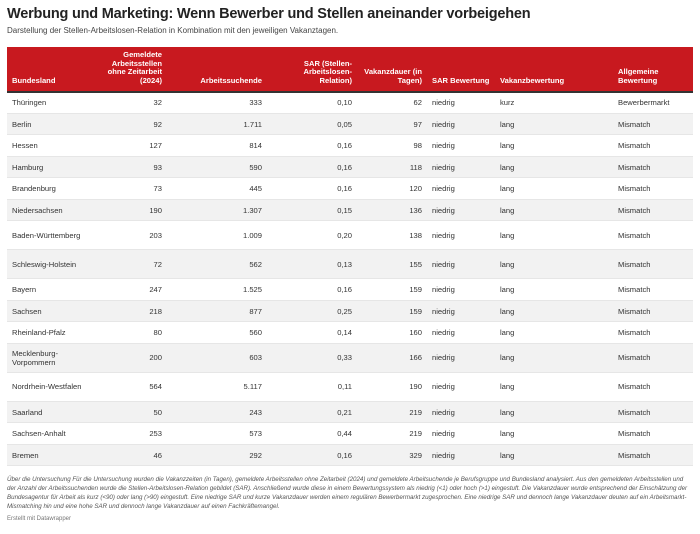  I want to click on table-cell: 590, so click(217, 167).